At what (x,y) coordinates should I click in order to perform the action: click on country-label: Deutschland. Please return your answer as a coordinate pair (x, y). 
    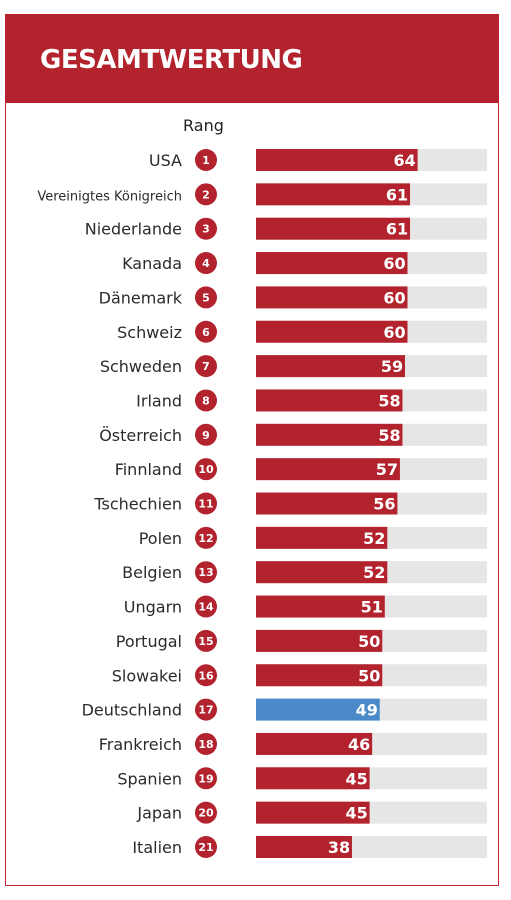
    Looking at the image, I should click on (132, 710).